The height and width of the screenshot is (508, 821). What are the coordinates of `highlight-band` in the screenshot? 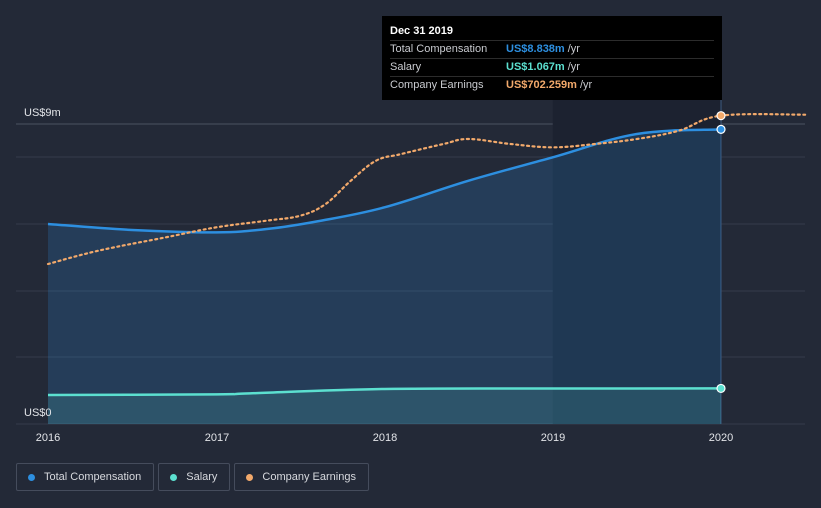 It's located at (637, 262).